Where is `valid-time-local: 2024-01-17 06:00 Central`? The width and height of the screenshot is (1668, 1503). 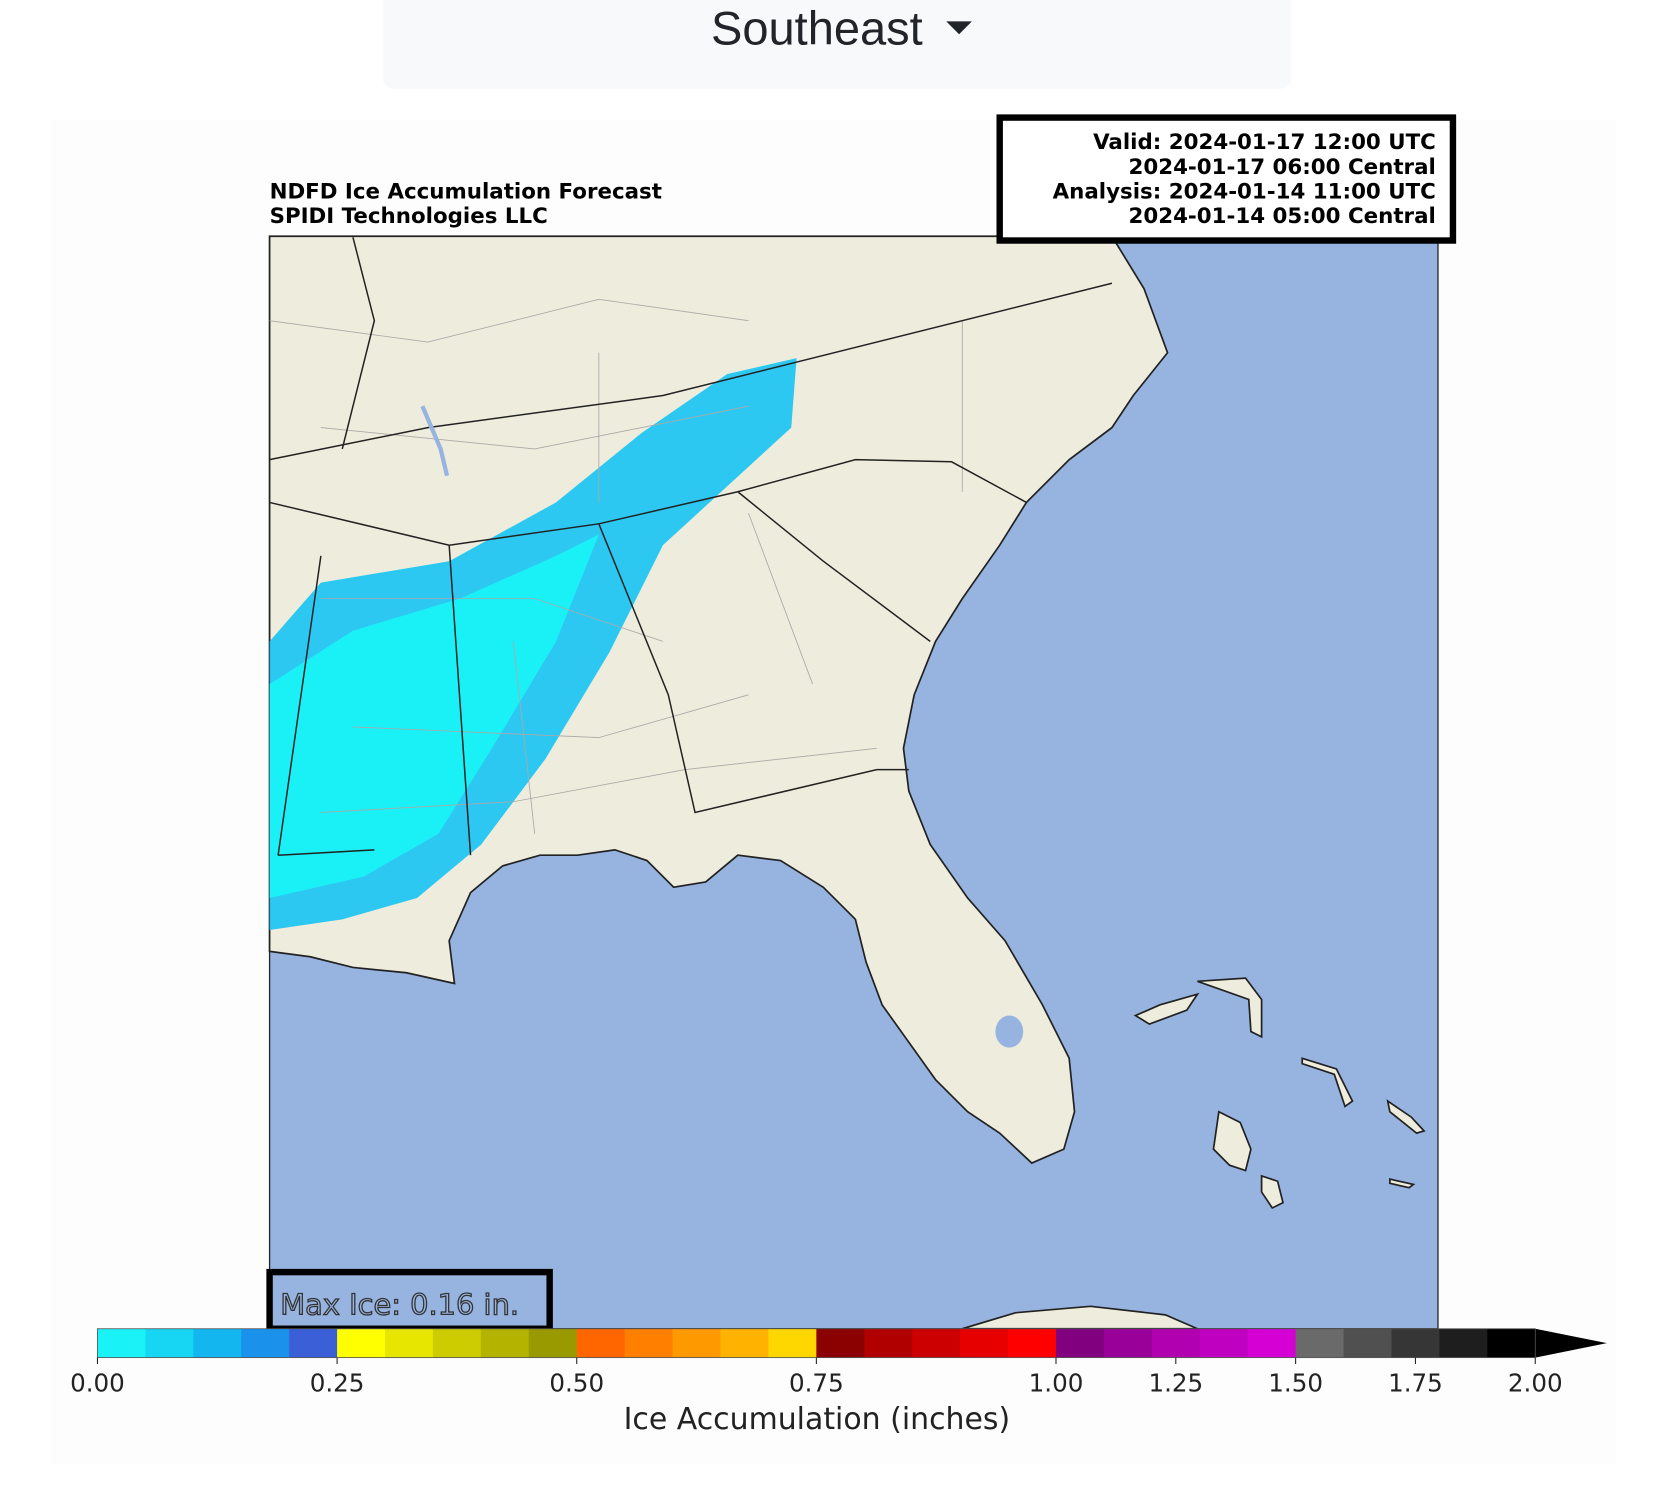
valid-time-local: 2024-01-17 06:00 Central is located at coordinates (1281, 167).